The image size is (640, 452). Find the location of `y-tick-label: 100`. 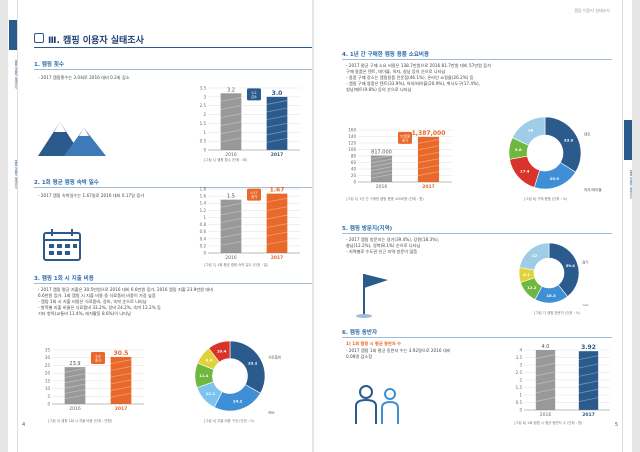

y-tick-label: 100 is located at coordinates (352, 149).